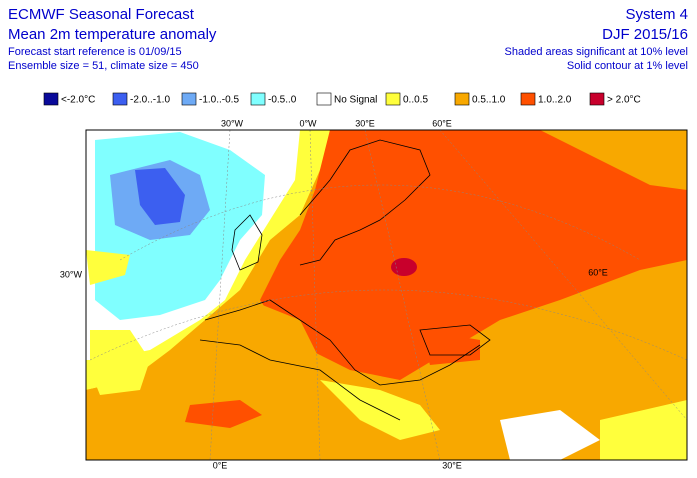 The height and width of the screenshot is (478, 697). Describe the element at coordinates (596, 52) in the screenshot. I see `note-shaded: Shaded areas significant at 10% level` at that location.